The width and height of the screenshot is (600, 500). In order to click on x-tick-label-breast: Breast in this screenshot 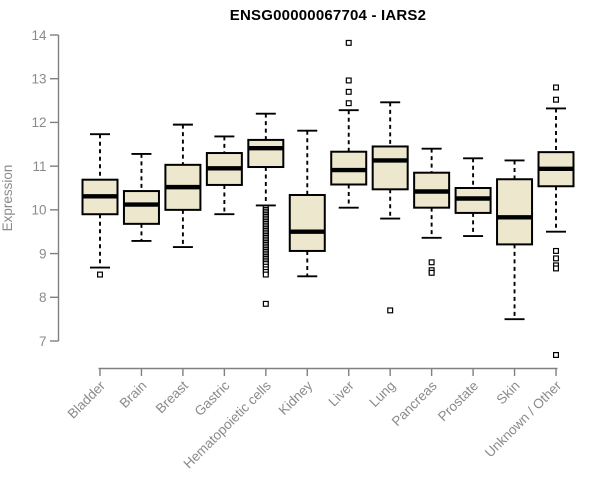, I will do `click(172, 397)`.